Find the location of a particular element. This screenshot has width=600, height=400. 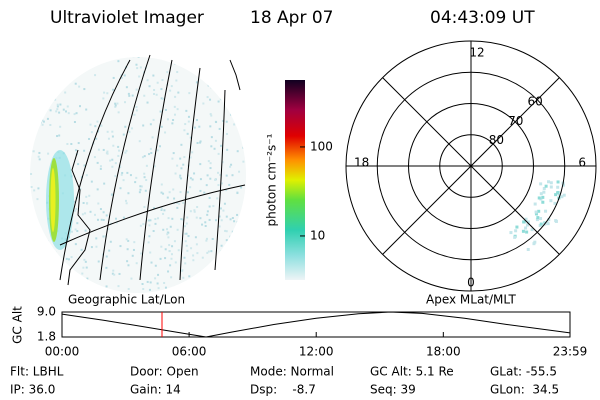

time: 04:43:09 UT is located at coordinates (482, 18).